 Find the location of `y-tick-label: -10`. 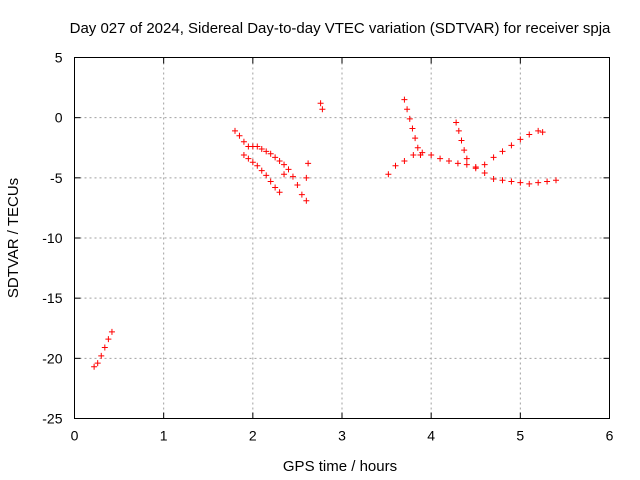

y-tick-label: -10 is located at coordinates (52, 238).